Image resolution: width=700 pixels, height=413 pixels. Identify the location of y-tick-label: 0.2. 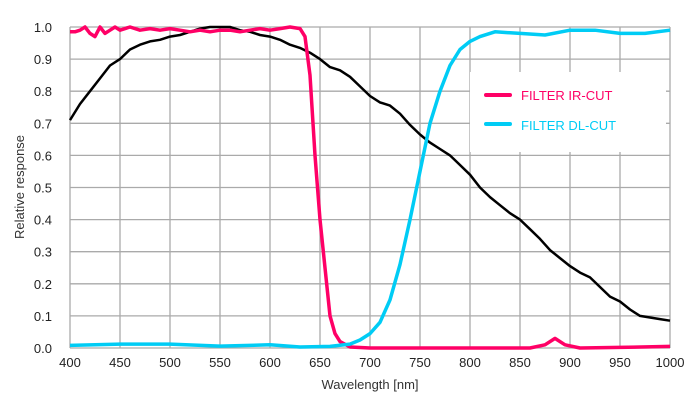
(43, 284).